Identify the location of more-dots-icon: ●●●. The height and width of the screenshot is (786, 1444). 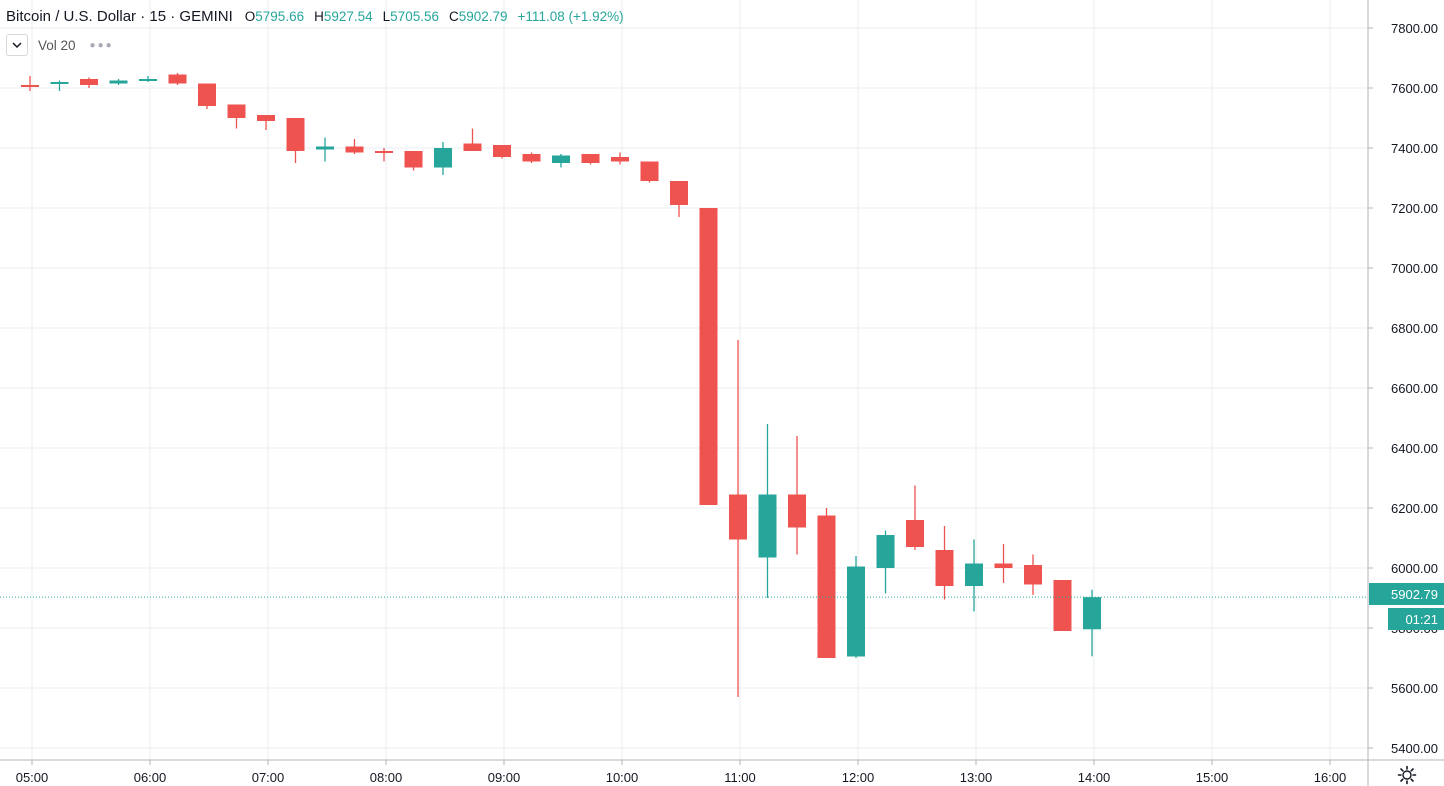
(101, 45).